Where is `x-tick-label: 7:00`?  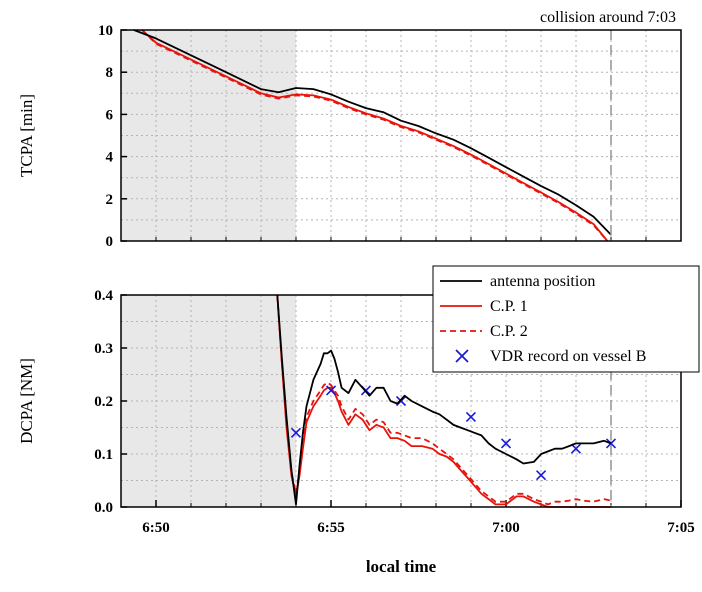
x-tick-label: 7:00 is located at coordinates (506, 528).